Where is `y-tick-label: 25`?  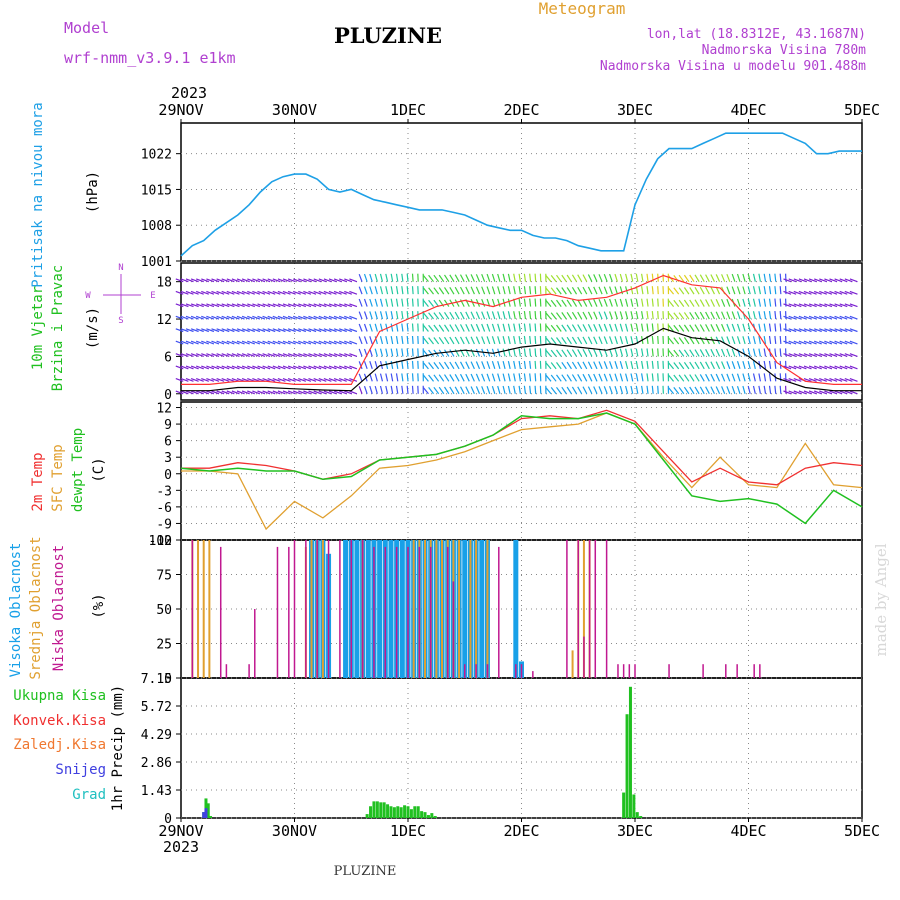 y-tick-label: 25 is located at coordinates (164, 645).